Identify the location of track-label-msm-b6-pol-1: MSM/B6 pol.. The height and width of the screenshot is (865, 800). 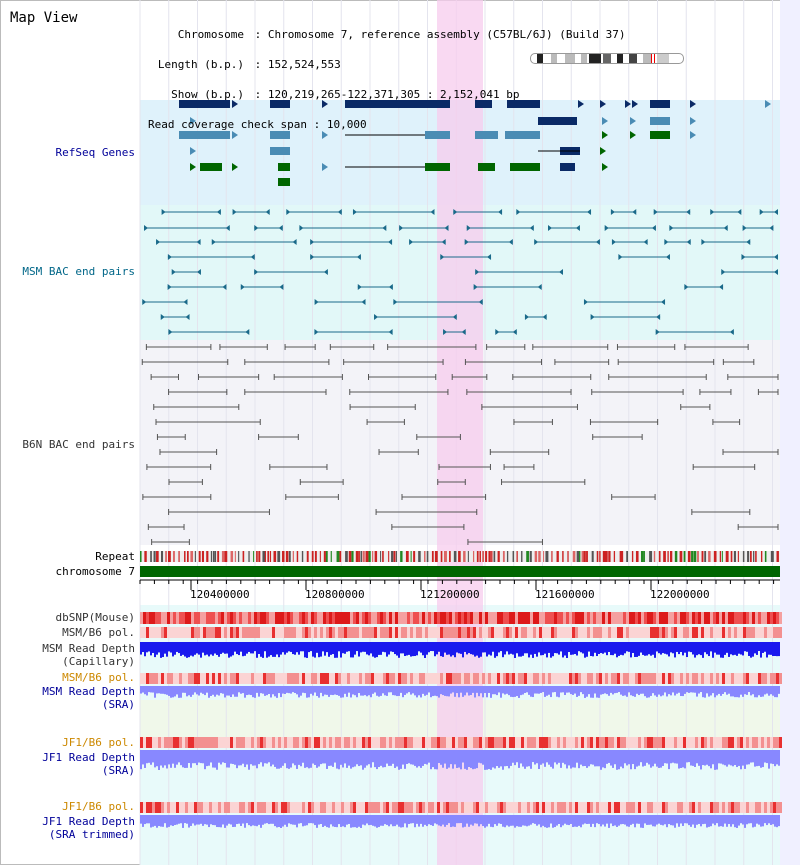
(98, 632).